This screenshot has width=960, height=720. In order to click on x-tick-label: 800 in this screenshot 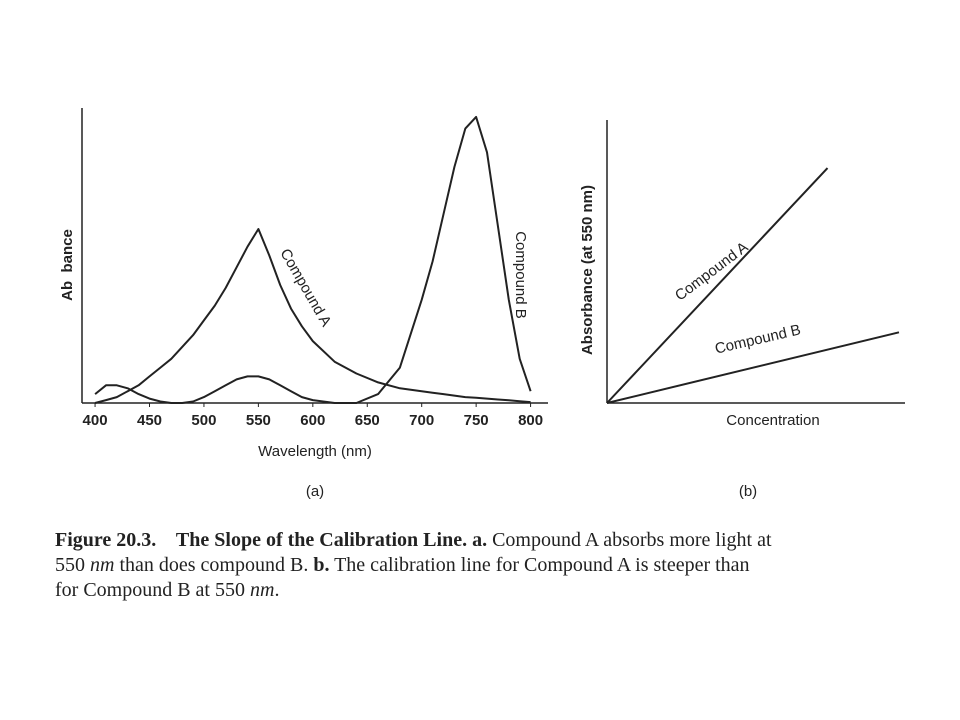, I will do `click(530, 420)`.